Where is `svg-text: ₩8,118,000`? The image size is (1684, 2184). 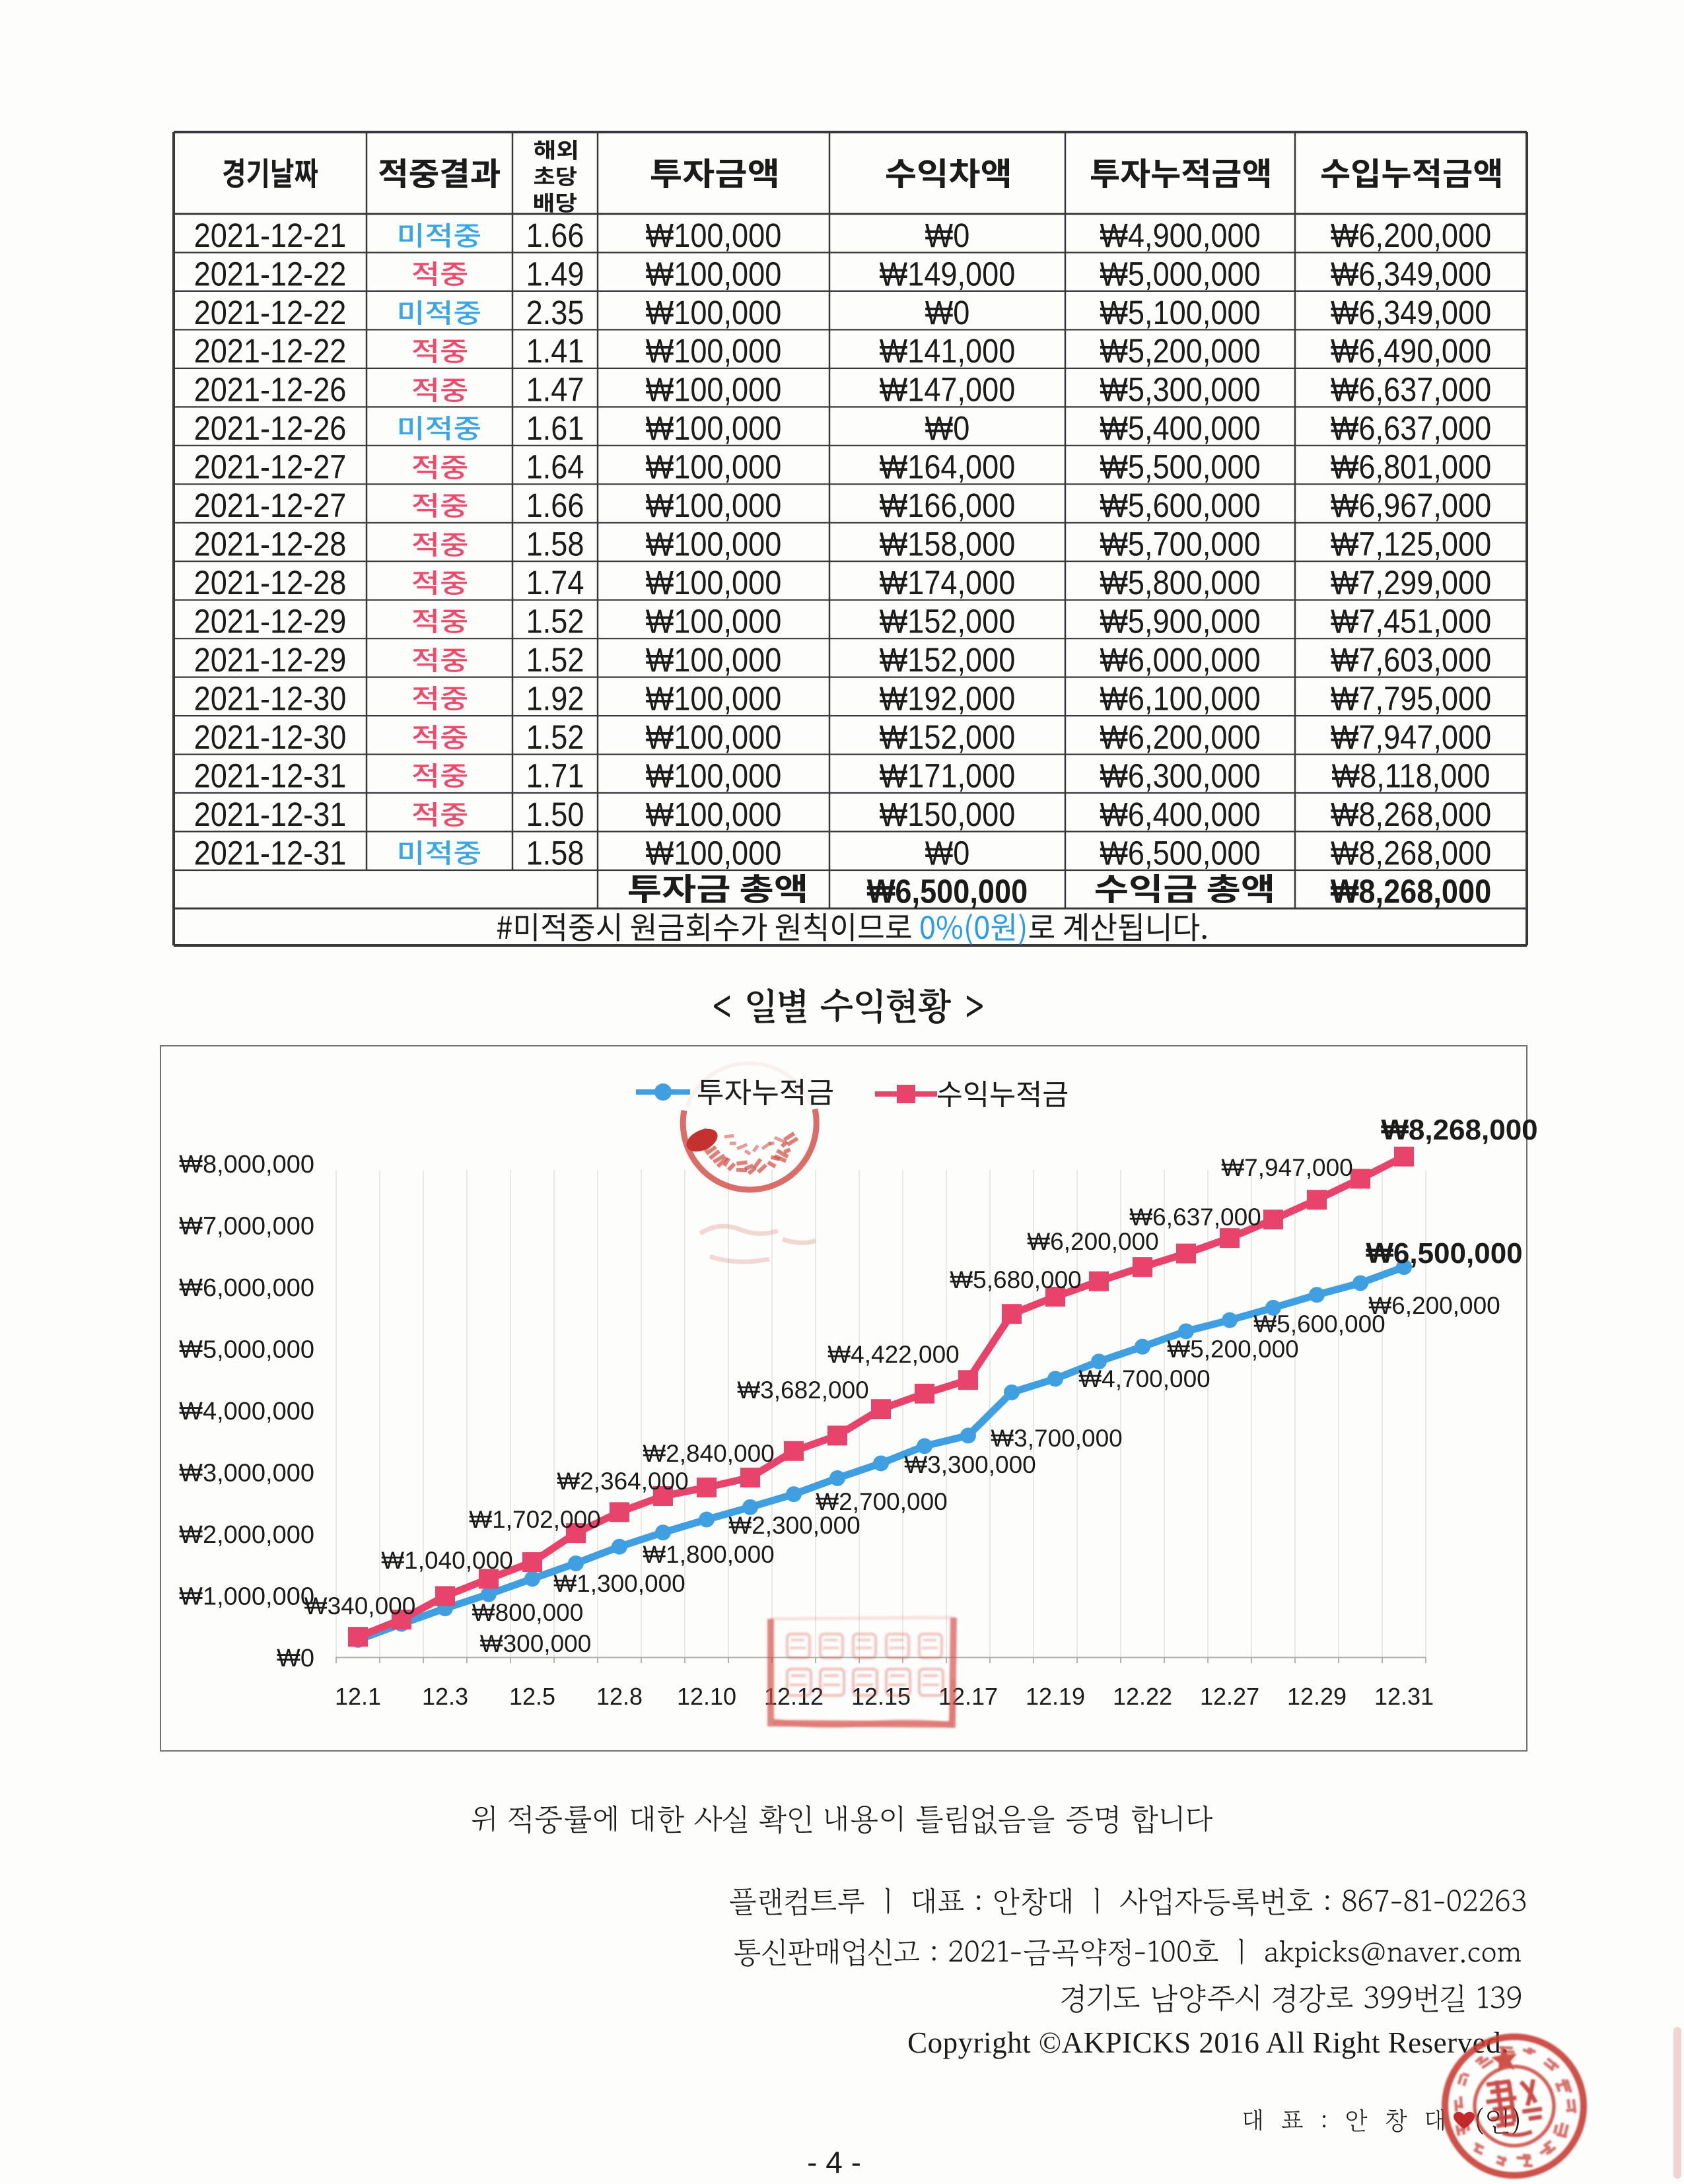
svg-text: ₩8,118,000 is located at coordinates (1412, 776).